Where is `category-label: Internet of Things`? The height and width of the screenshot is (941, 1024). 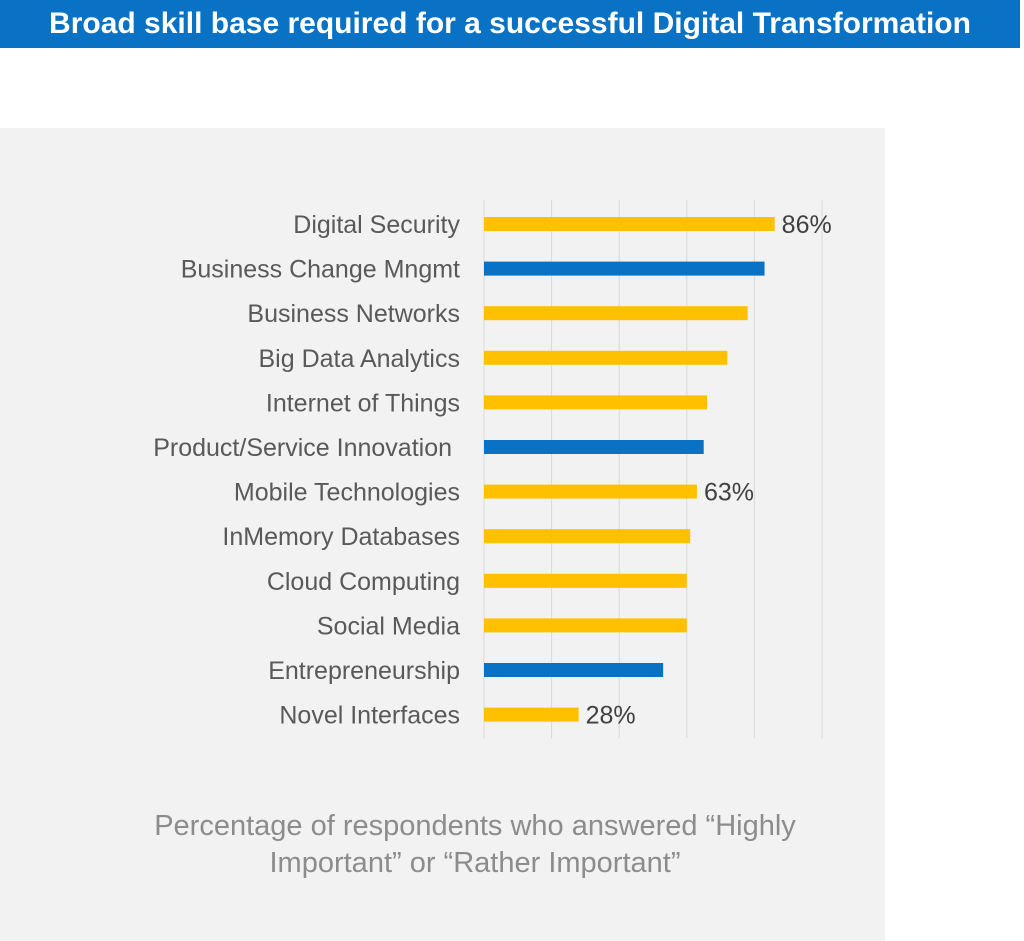
category-label: Internet of Things is located at coordinates (363, 403).